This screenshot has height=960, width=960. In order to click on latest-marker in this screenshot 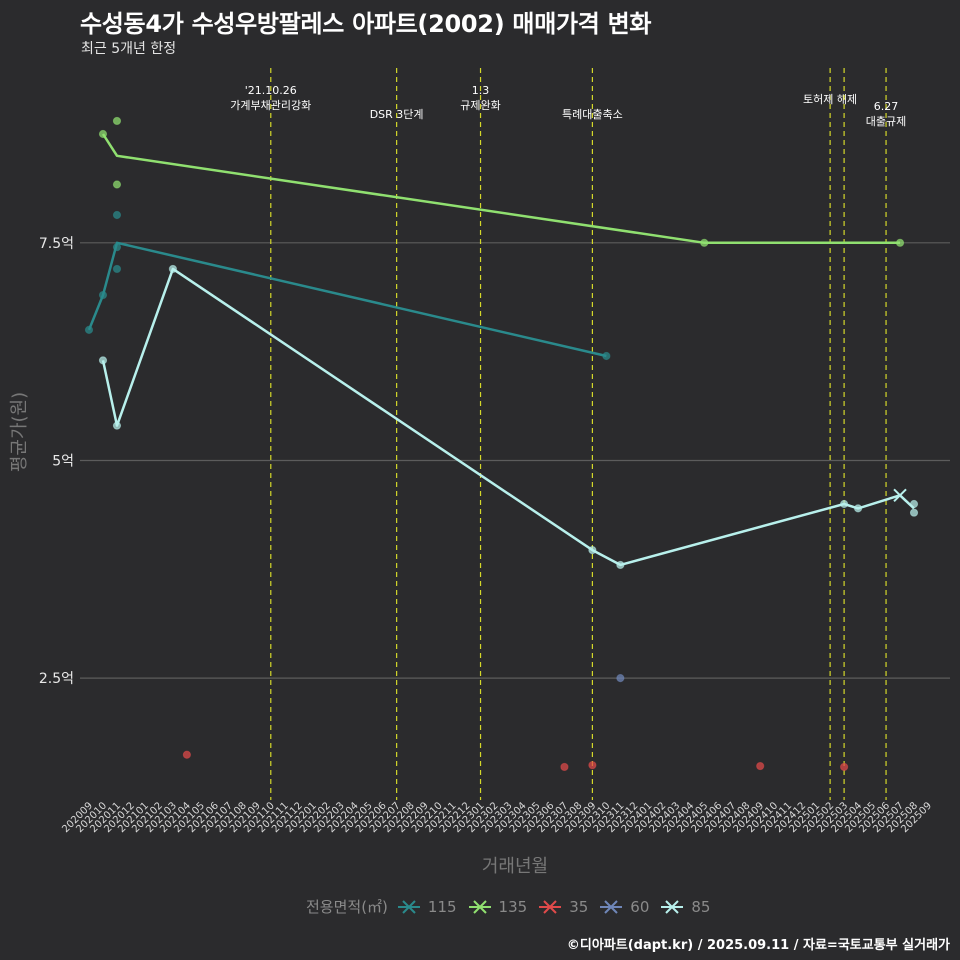, I will do `click(900, 495)`.